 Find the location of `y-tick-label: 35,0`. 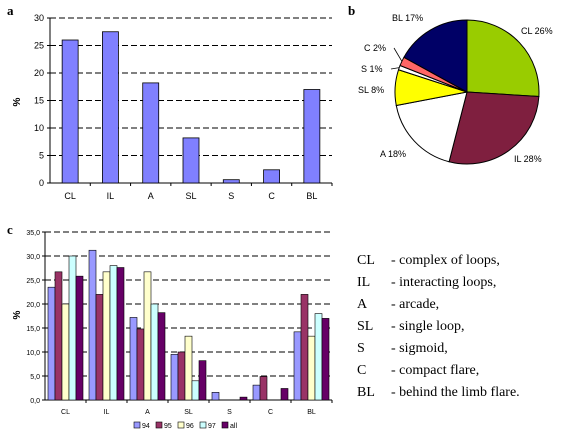

y-tick-label: 35,0 is located at coordinates (33, 233).